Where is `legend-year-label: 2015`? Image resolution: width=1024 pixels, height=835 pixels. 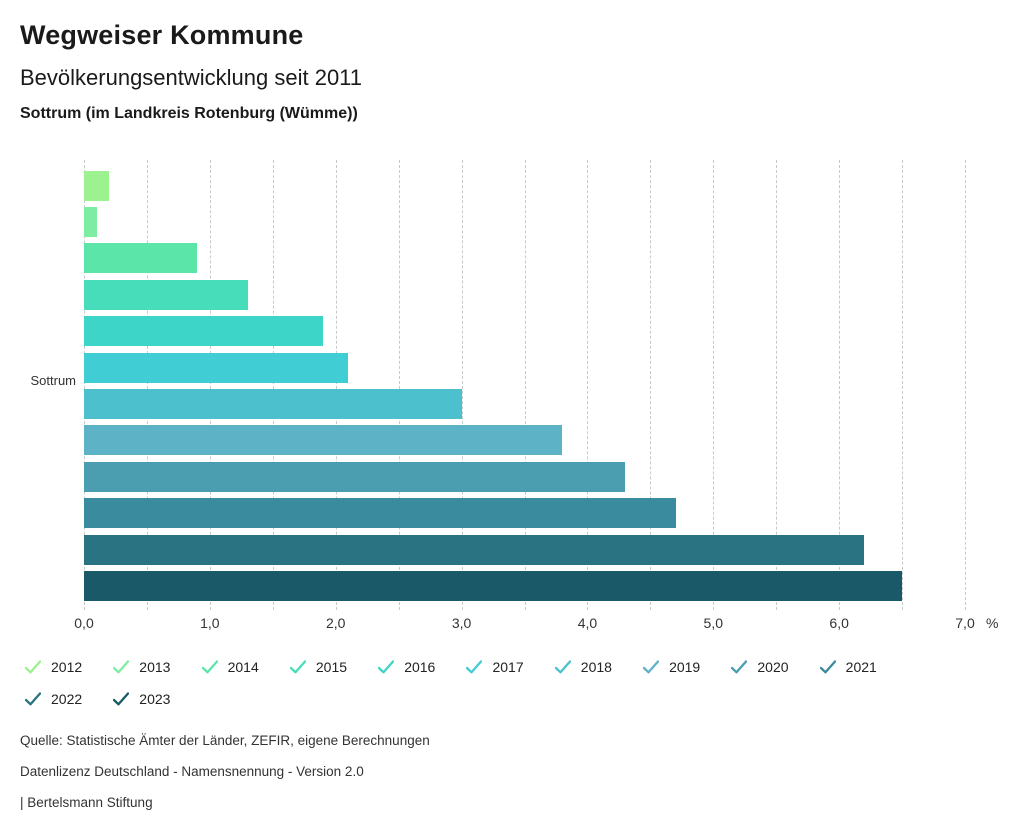
legend-year-label: 2015 is located at coordinates (331, 667).